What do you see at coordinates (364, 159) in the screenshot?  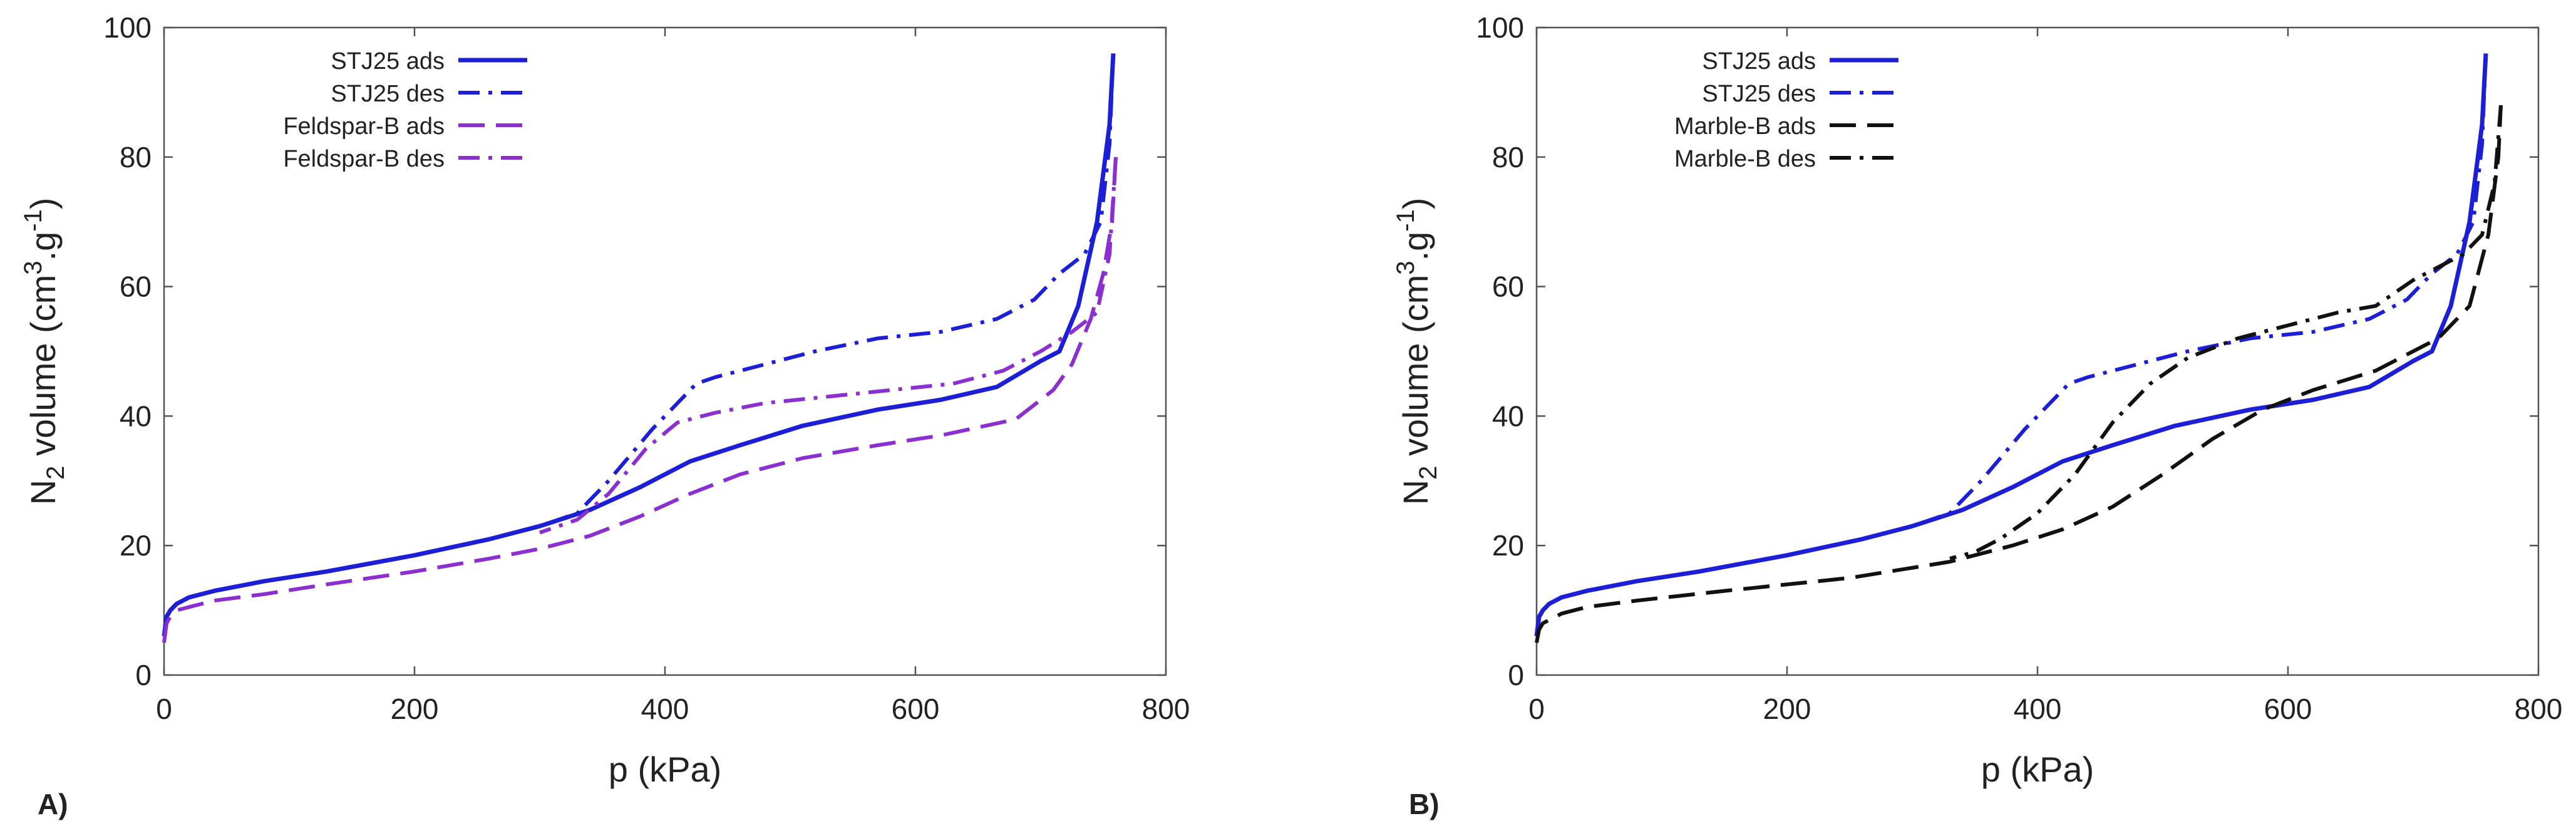 I see `legend-label: Feldspar-B des` at bounding box center [364, 159].